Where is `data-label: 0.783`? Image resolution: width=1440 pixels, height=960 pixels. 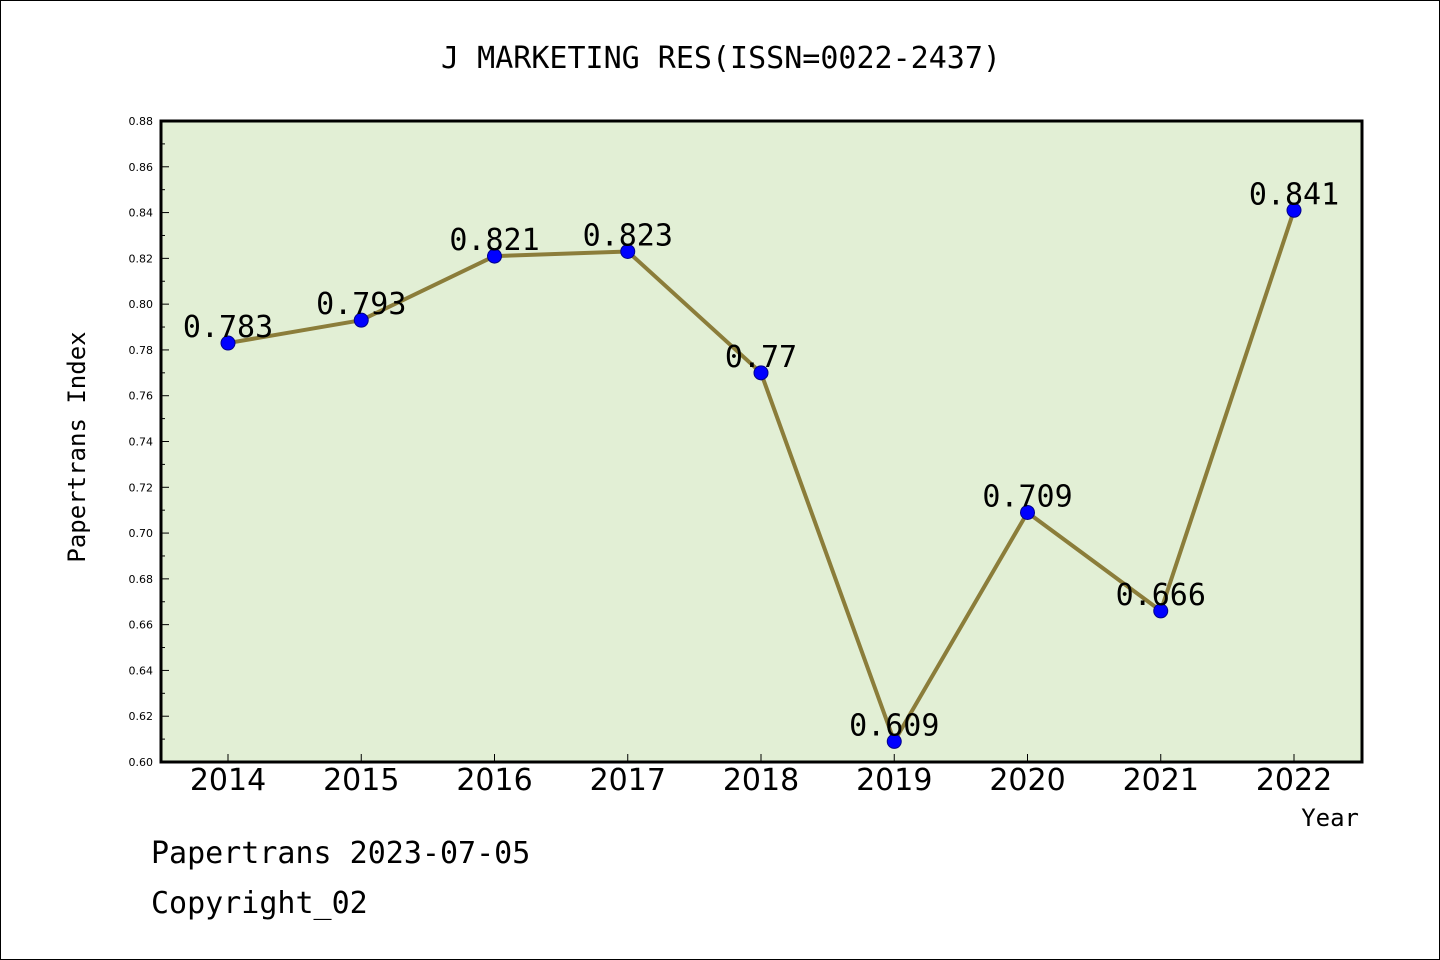 data-label: 0.783 is located at coordinates (228, 327).